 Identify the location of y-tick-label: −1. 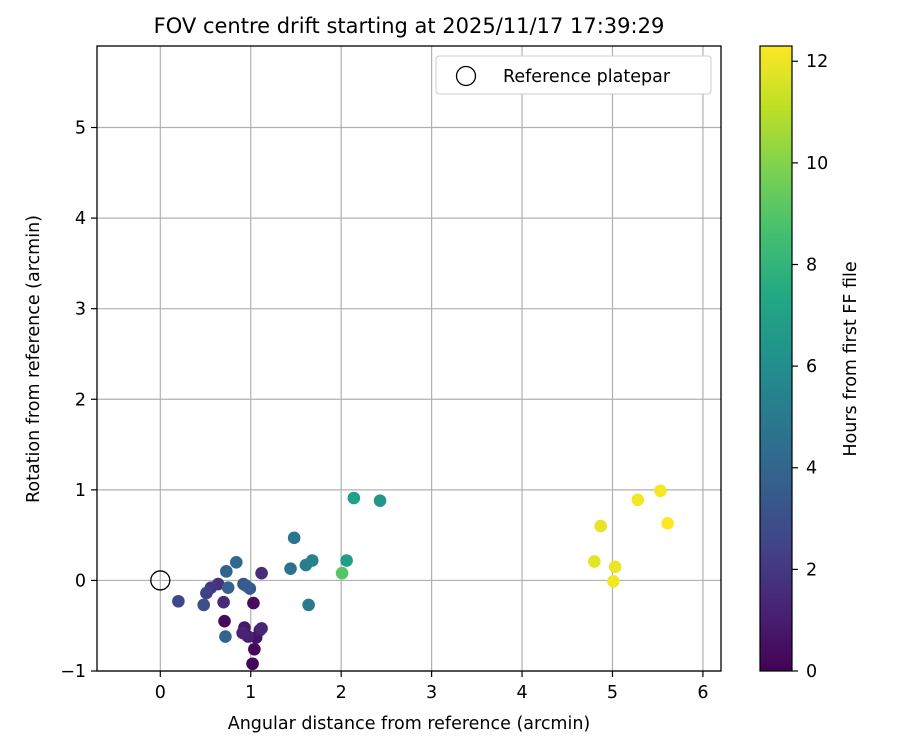
(73, 672).